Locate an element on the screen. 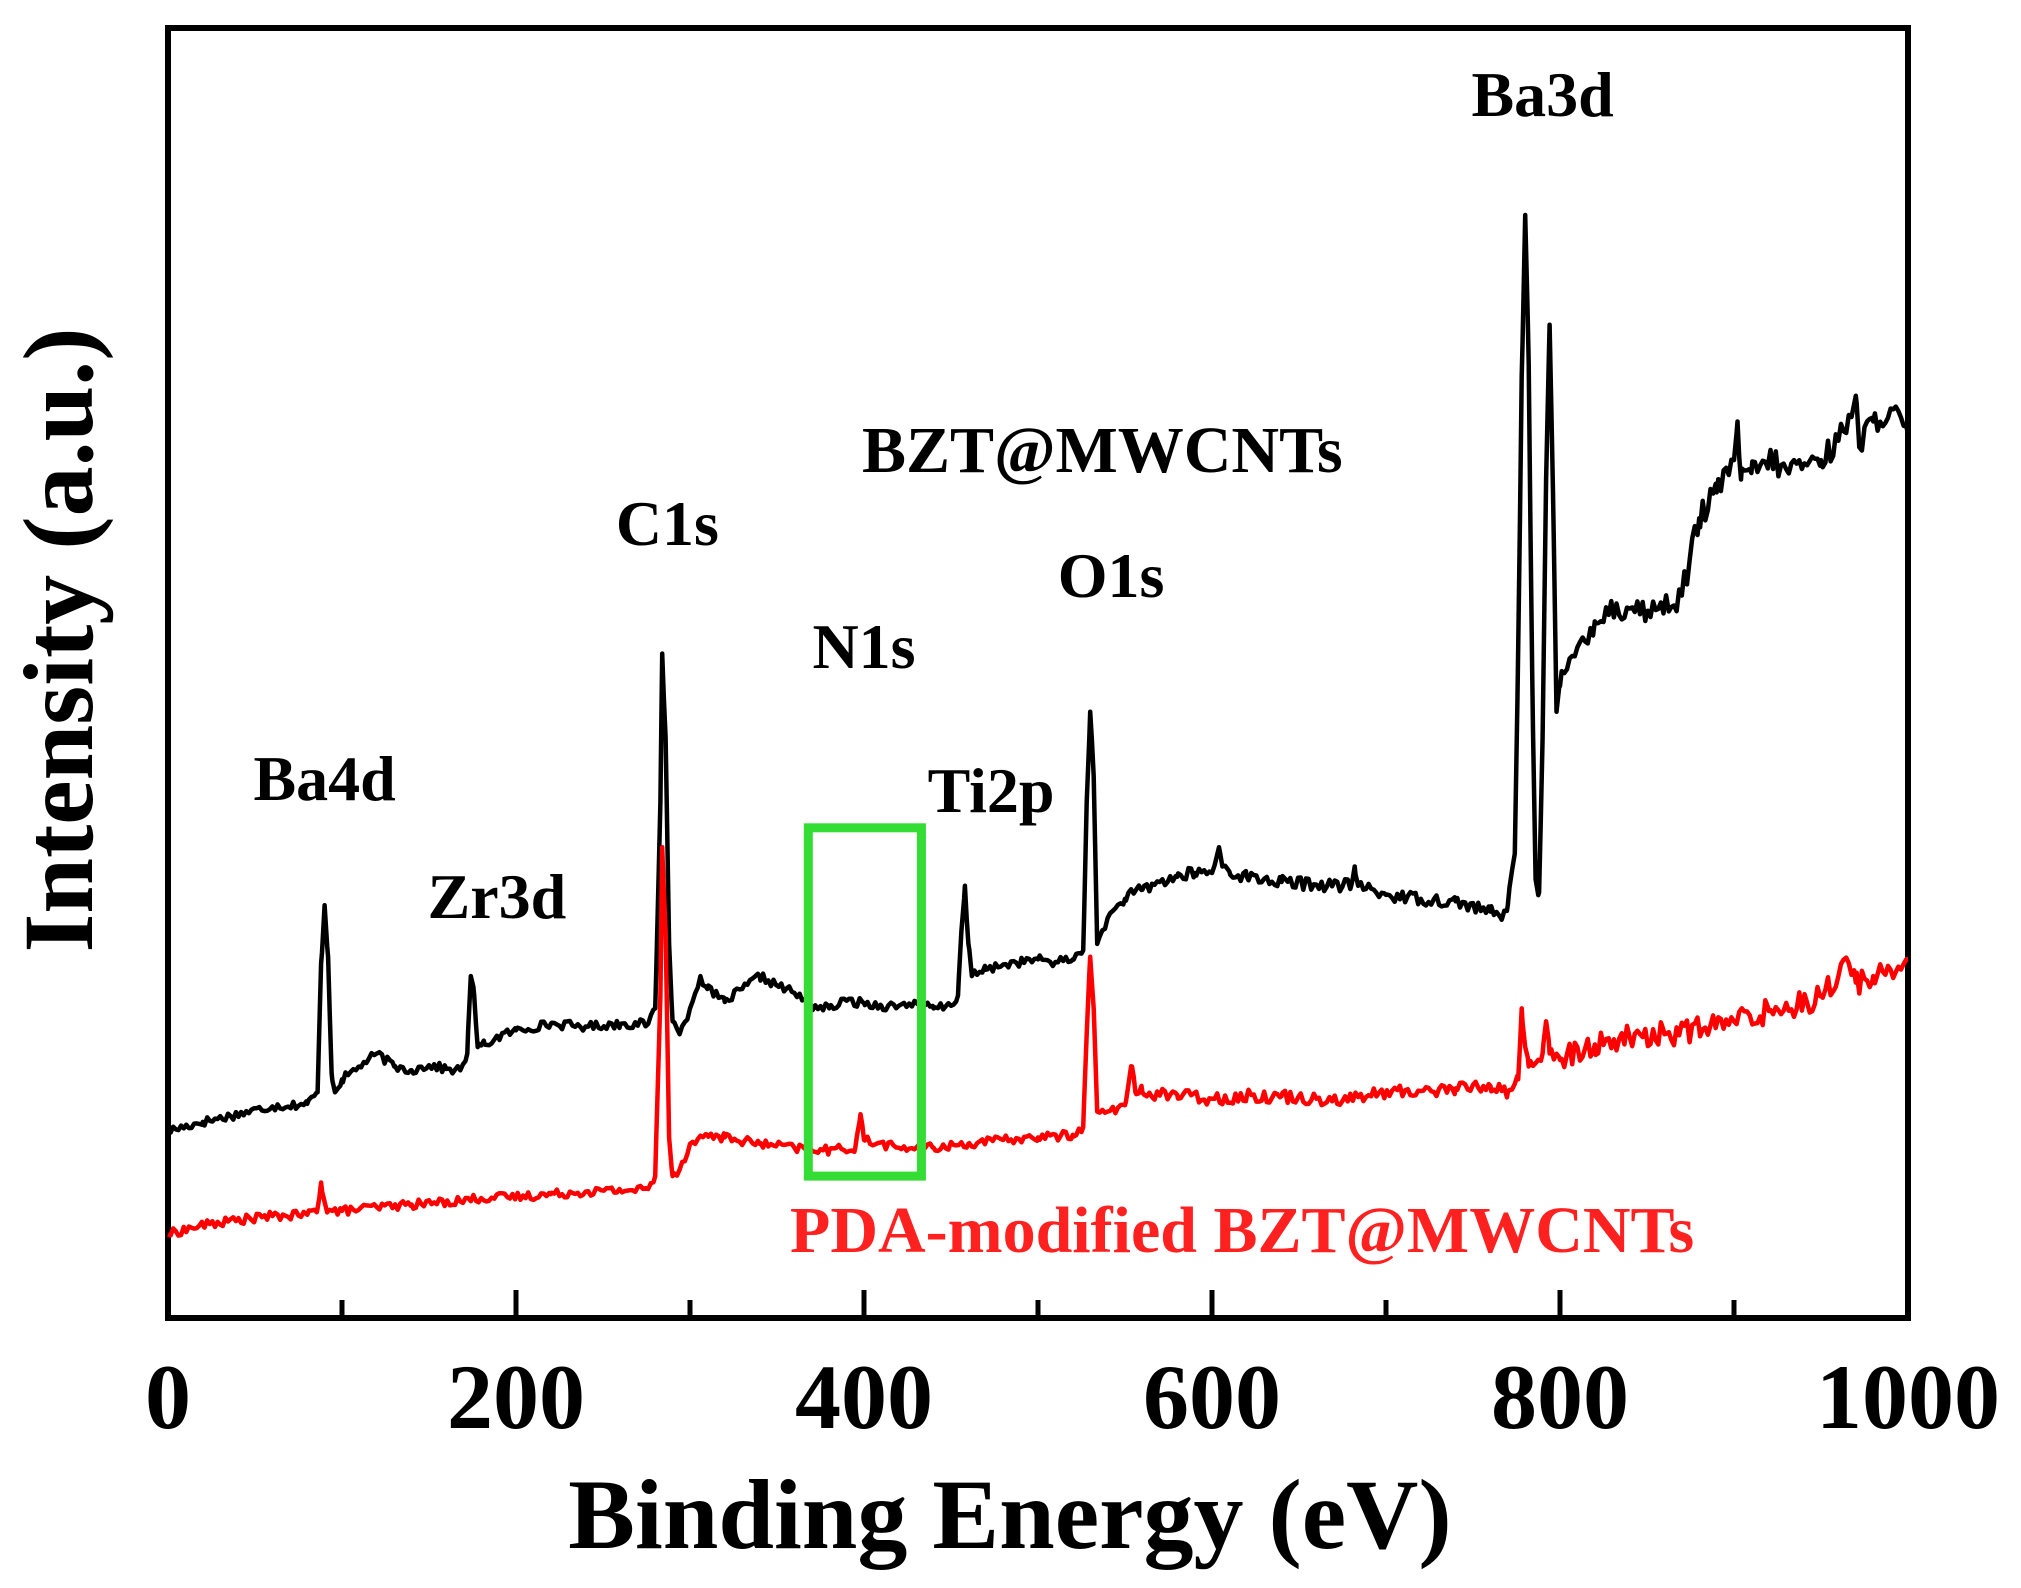 This screenshot has height=1588, width=2021. peak-label-o1s: O1s is located at coordinates (1111, 575).